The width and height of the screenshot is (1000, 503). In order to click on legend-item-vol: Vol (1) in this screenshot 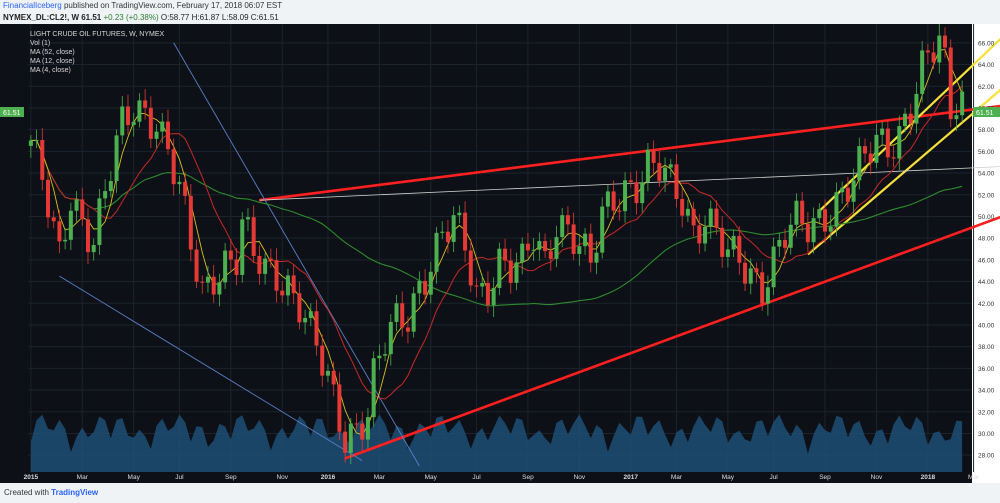, I will do `click(40, 43)`.